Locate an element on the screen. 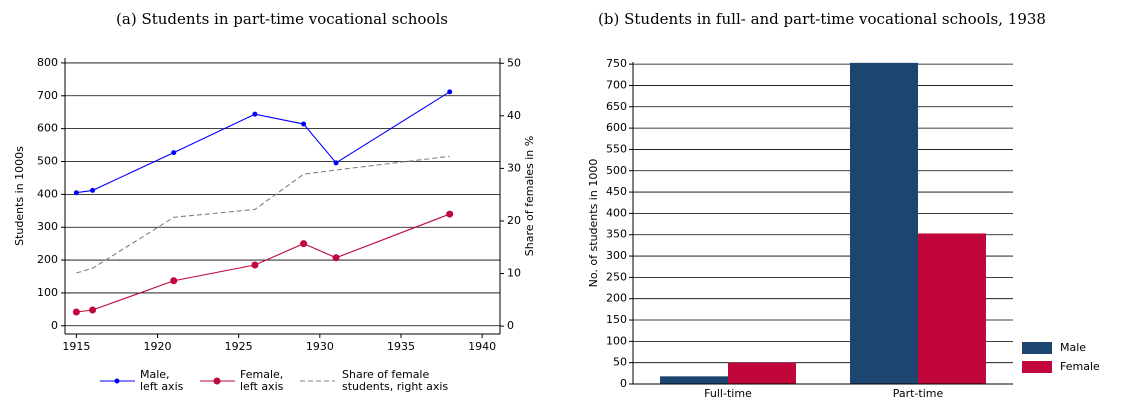  legend-label: Share of female students, right axis is located at coordinates (395, 380).